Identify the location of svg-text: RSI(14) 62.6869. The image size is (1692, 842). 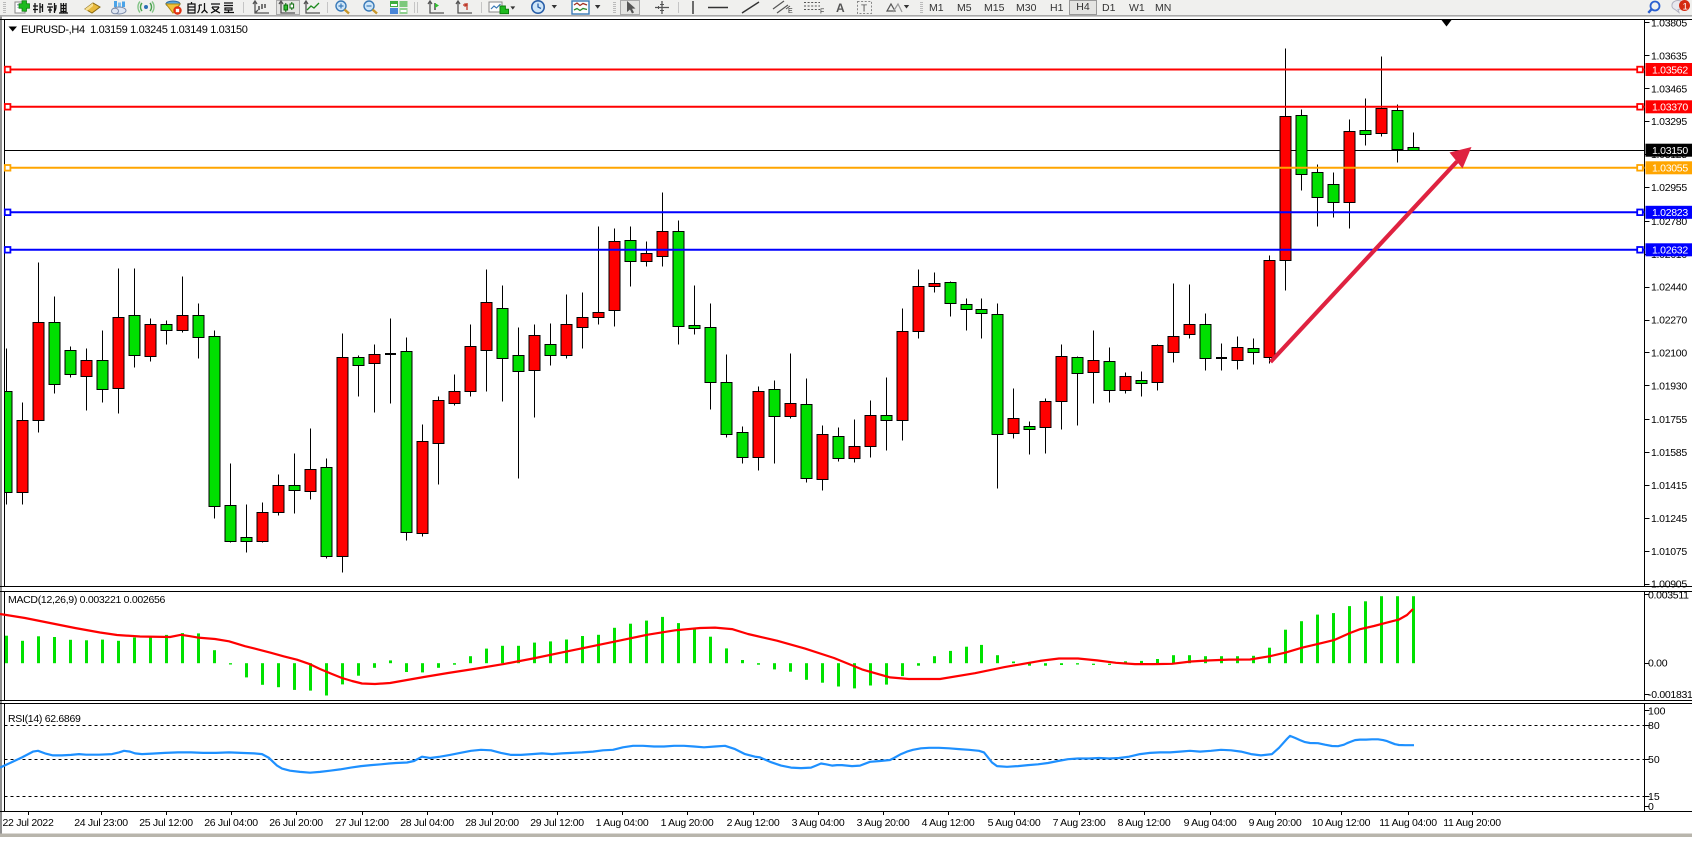
(44, 719).